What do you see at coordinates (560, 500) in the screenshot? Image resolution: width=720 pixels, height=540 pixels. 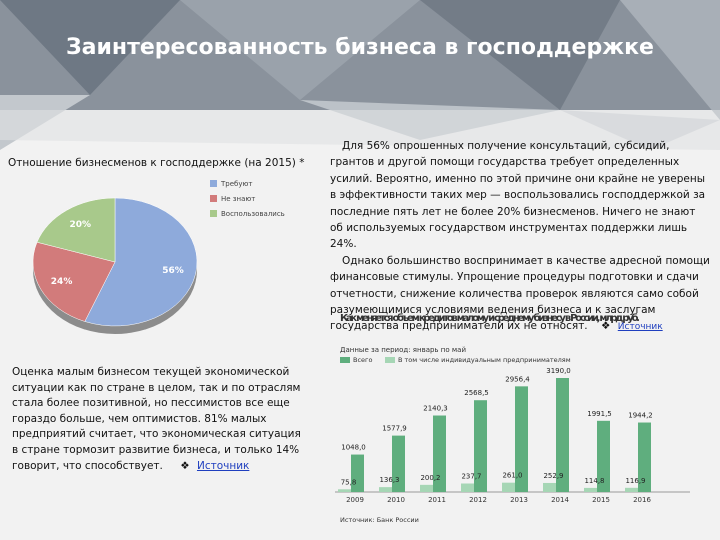 I see `x-tick-label: 2014` at bounding box center [560, 500].